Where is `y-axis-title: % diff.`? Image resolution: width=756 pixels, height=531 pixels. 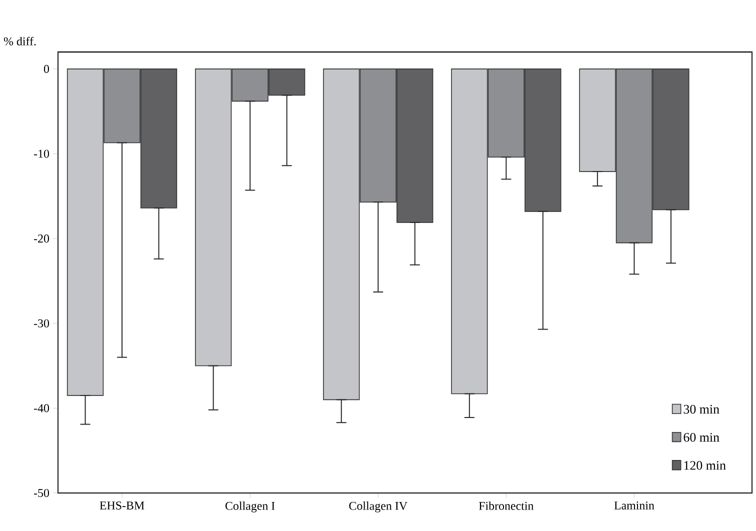 y-axis-title: % diff. is located at coordinates (20, 41).